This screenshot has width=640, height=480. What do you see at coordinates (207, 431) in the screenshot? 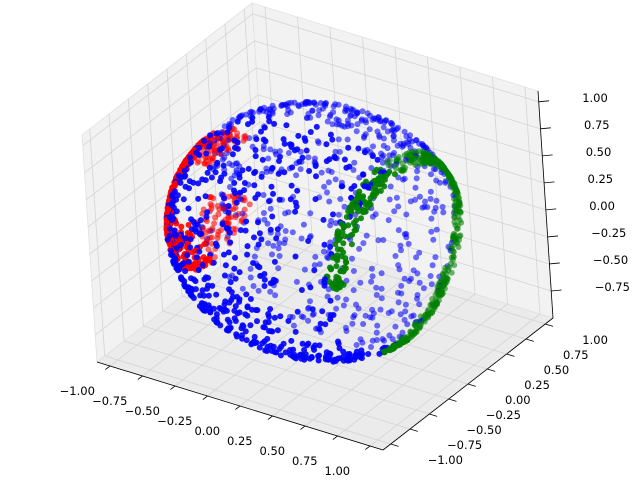
I see `x-tick-label: 0.00` at bounding box center [207, 431].